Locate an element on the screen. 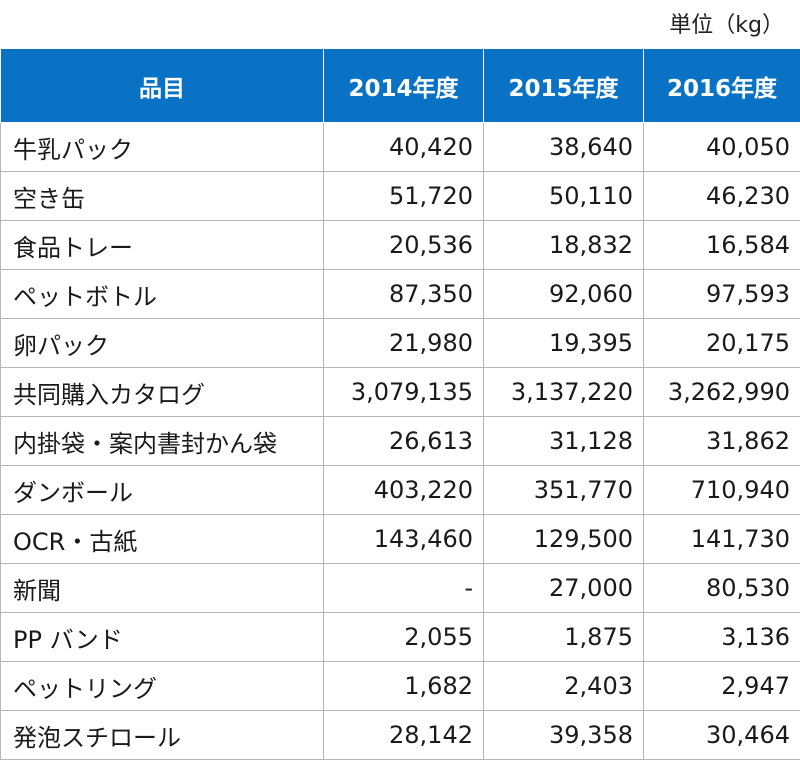 The image size is (800, 760). row-item: ペットリング is located at coordinates (162, 686).